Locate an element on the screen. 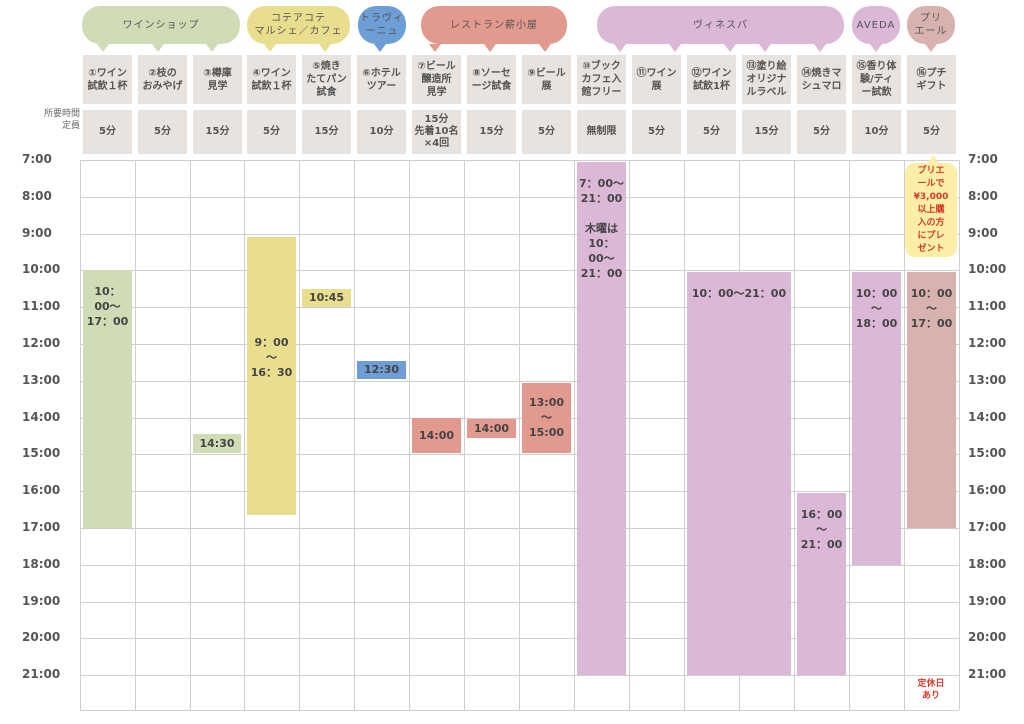 This screenshot has width=1024, height=724. time-label-left: 16:00 is located at coordinates (41, 490).